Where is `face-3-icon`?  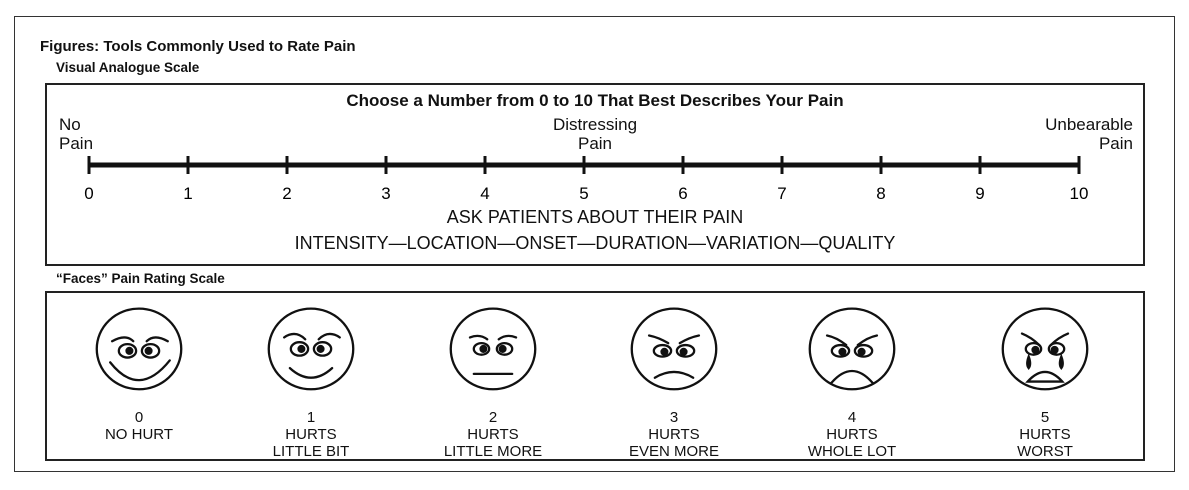
face-3-icon is located at coordinates (674, 349).